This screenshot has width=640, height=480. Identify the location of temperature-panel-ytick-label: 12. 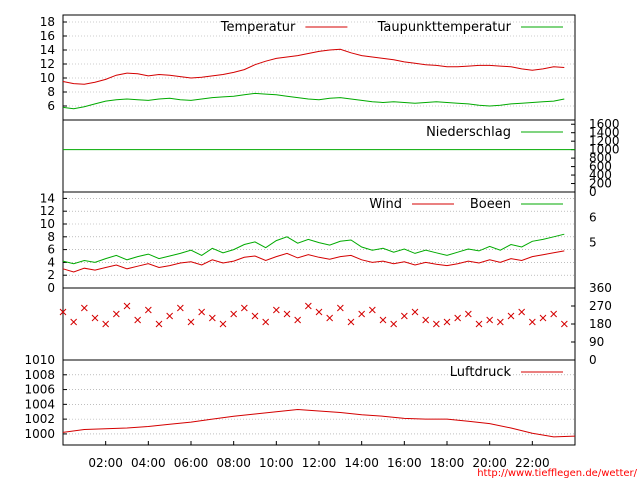
(47, 64).